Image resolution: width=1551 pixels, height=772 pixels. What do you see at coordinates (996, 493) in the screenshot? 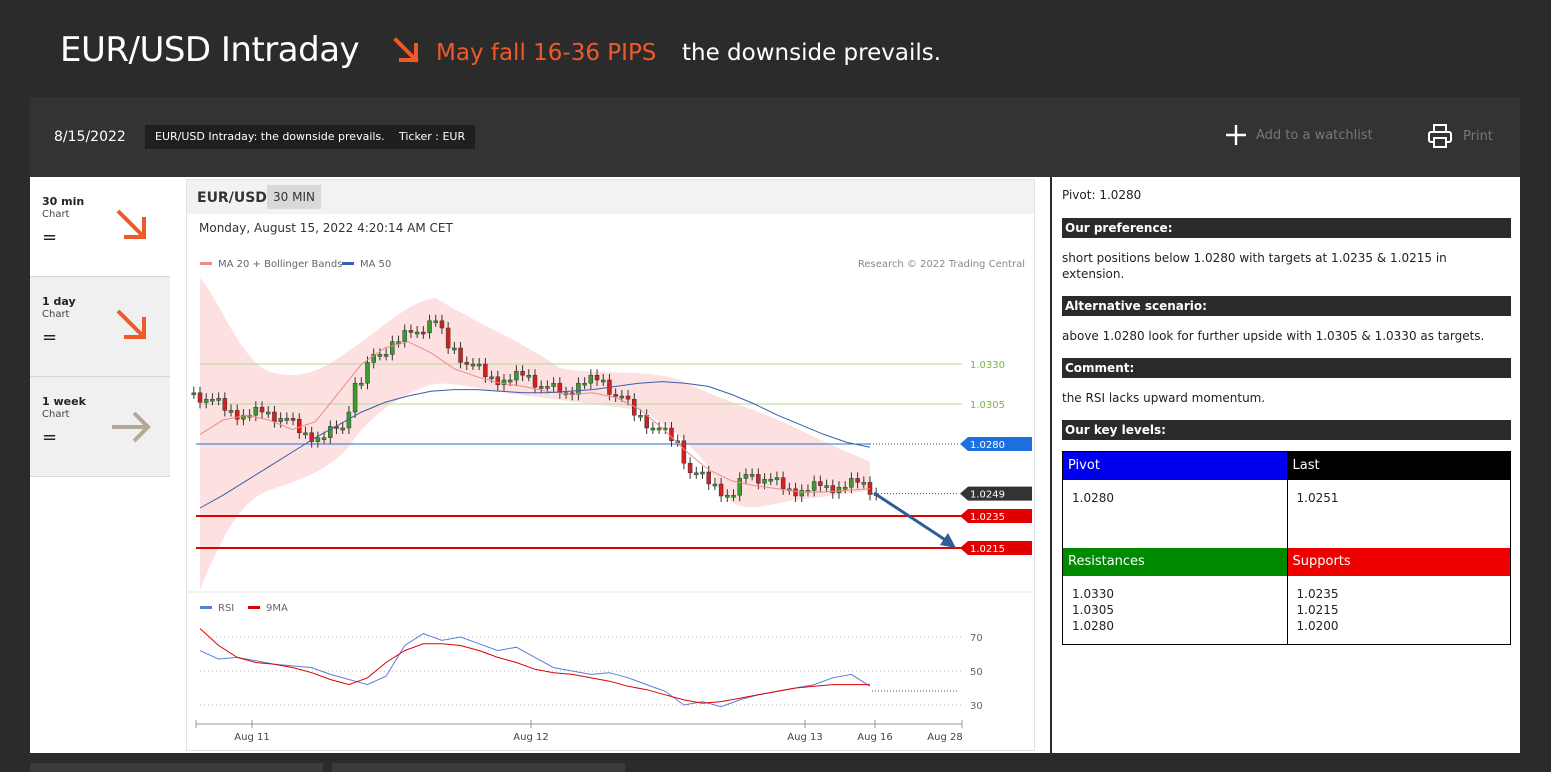
I see `last-price-tag` at bounding box center [996, 493].